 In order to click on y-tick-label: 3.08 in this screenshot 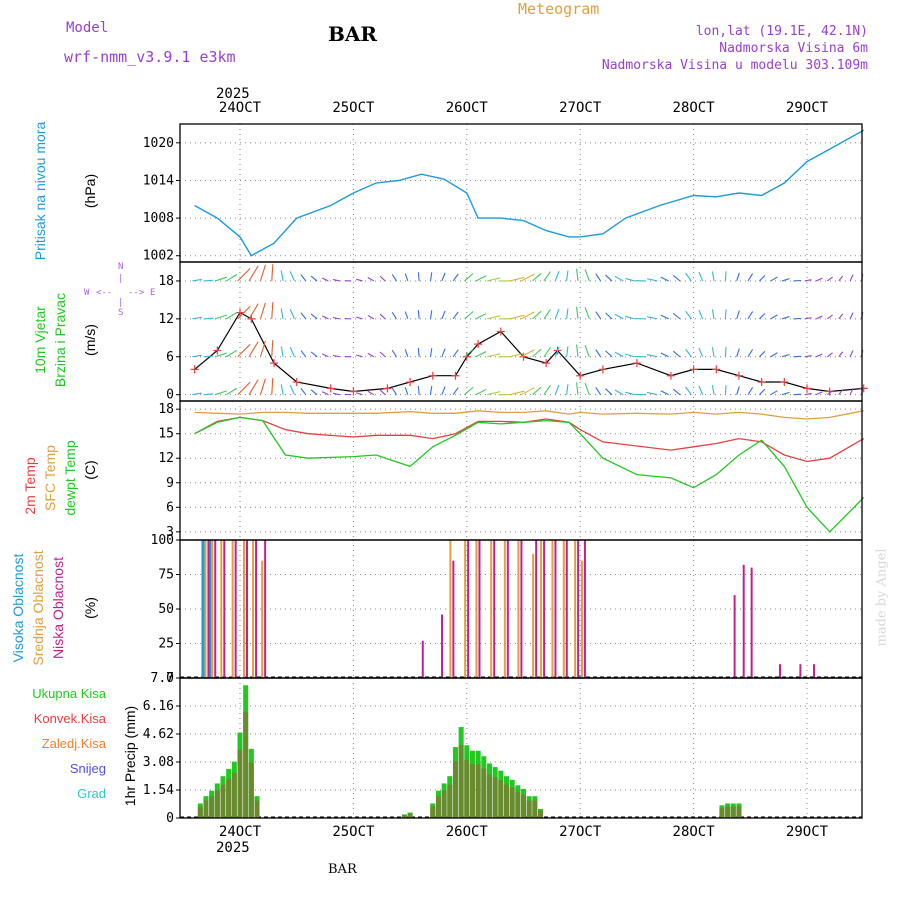, I will do `click(158, 762)`.